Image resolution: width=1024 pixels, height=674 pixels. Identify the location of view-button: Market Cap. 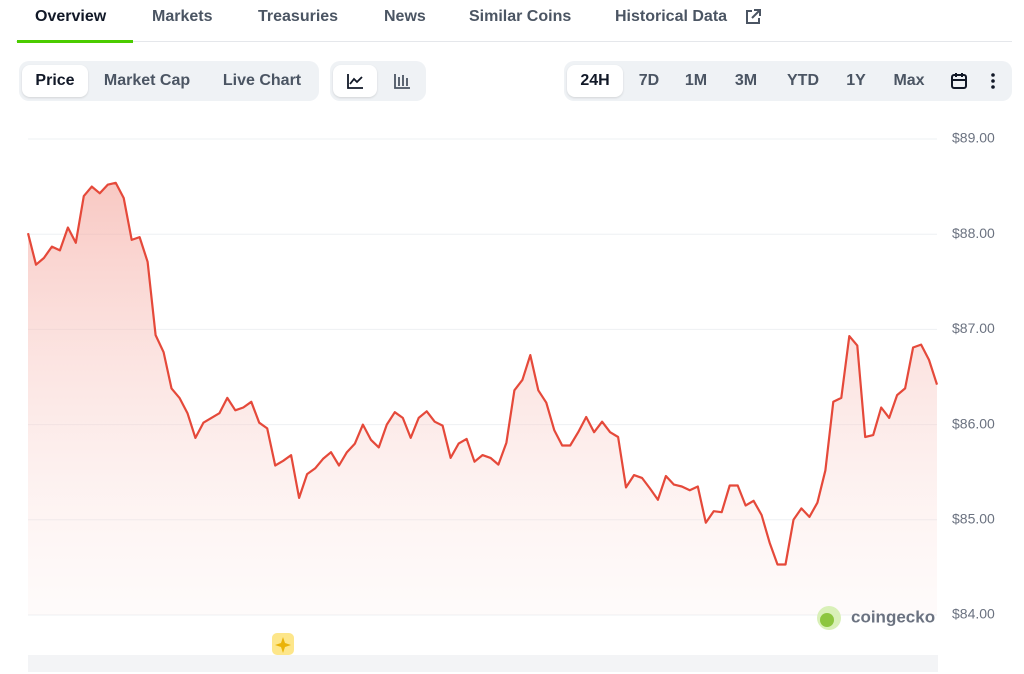
(147, 80).